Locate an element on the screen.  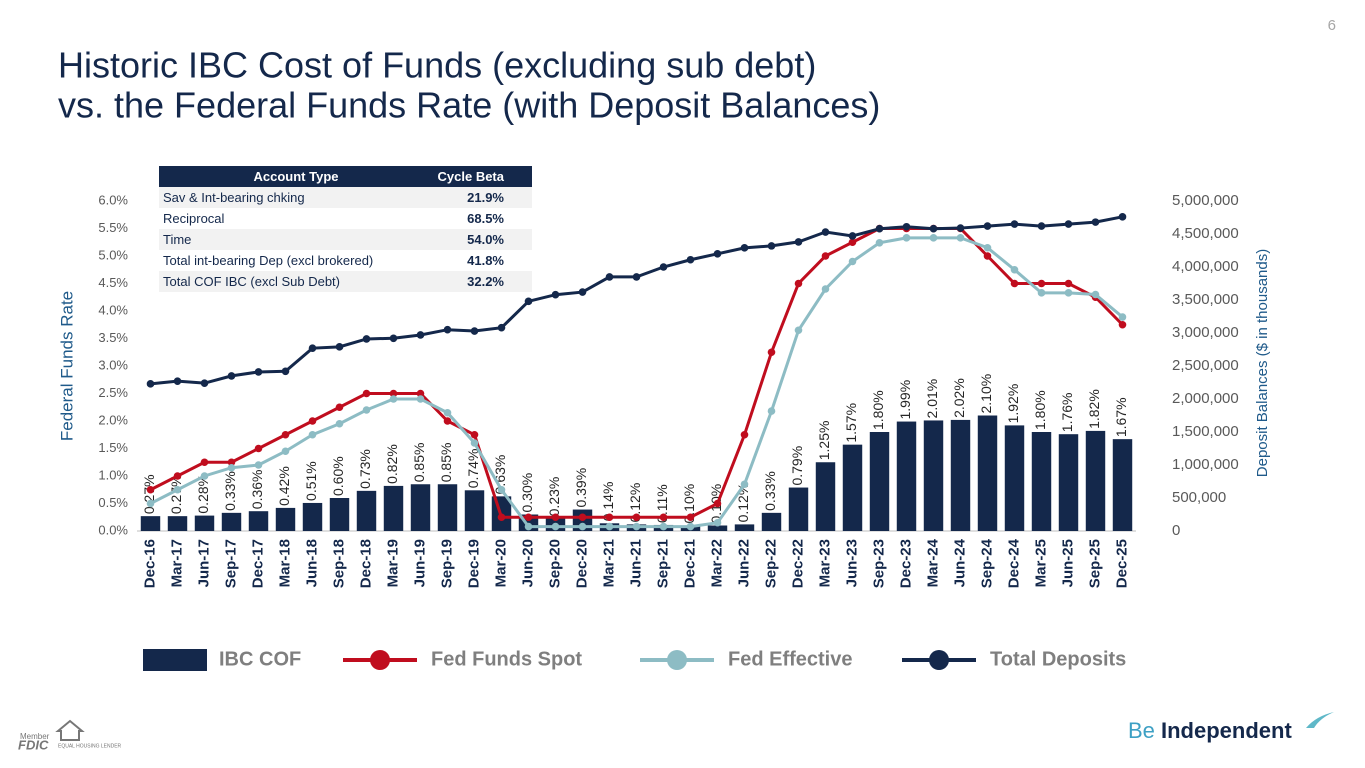
bar-label: 0.82% is located at coordinates (392, 464).